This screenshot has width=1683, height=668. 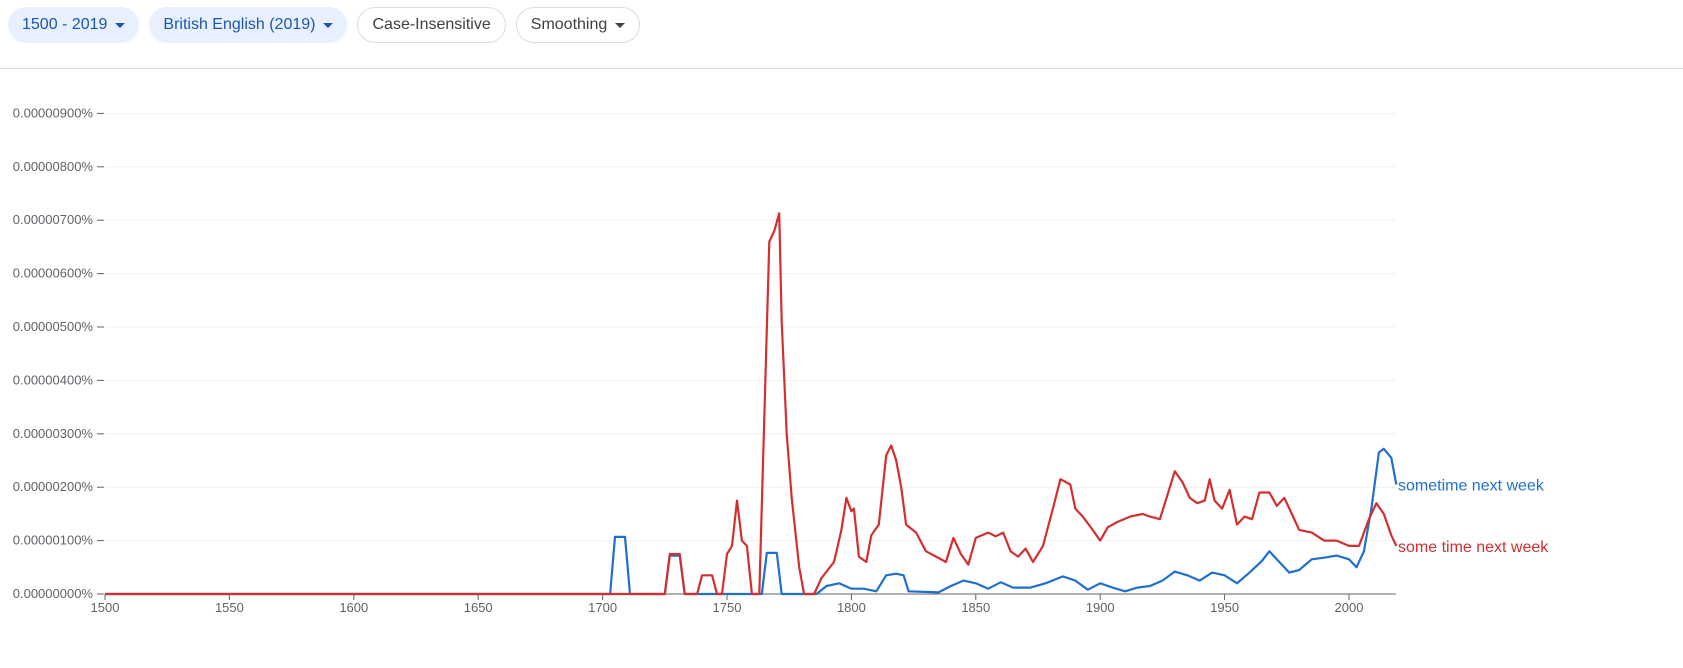 What do you see at coordinates (53, 273) in the screenshot?
I see `y-tick-label: 0.00000600%` at bounding box center [53, 273].